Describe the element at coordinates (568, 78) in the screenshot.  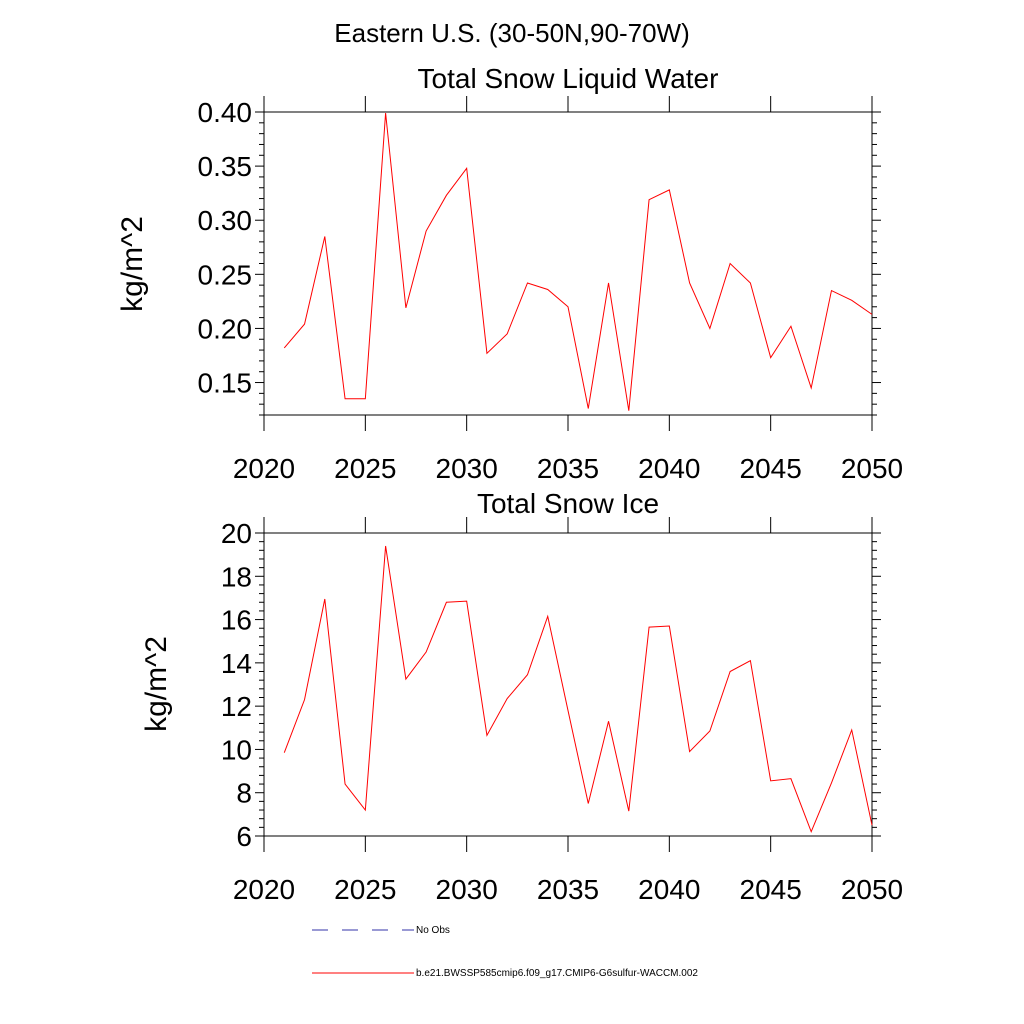
I see `panel-title: Total Snow Liquid Water` at that location.